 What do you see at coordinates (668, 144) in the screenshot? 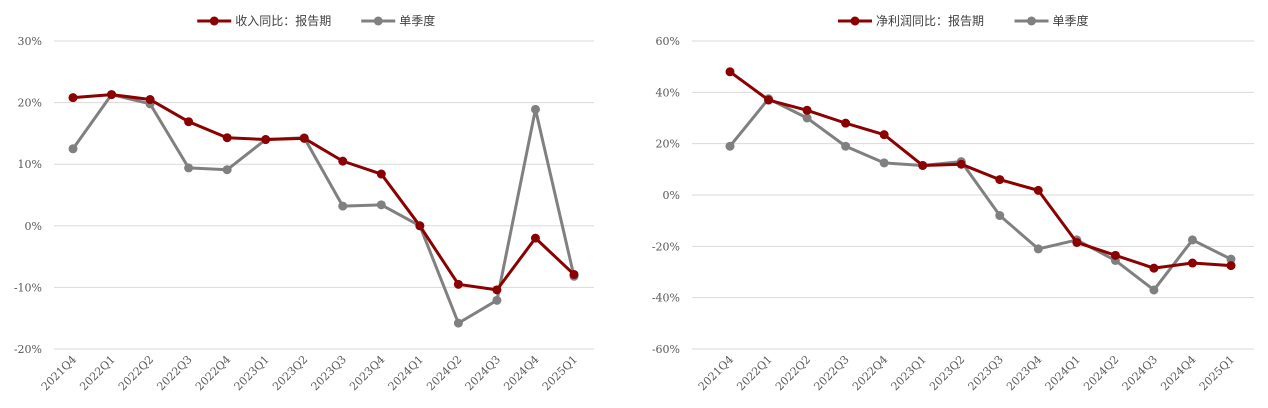
I see `y-tick-label: 20%` at bounding box center [668, 144].